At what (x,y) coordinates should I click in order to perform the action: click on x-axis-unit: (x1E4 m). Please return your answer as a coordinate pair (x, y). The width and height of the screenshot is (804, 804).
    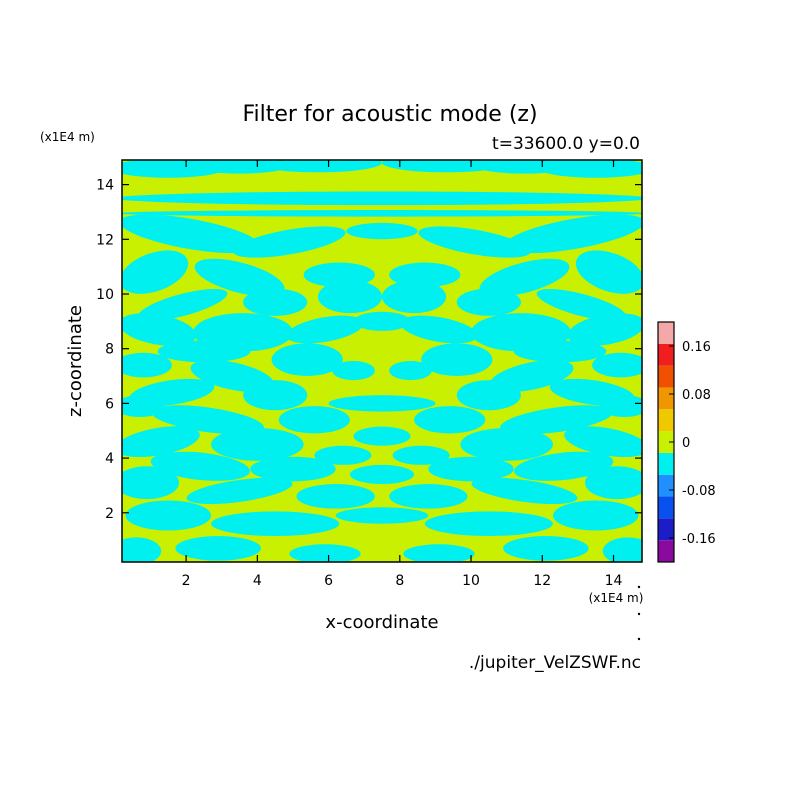
    Looking at the image, I should click on (616, 598).